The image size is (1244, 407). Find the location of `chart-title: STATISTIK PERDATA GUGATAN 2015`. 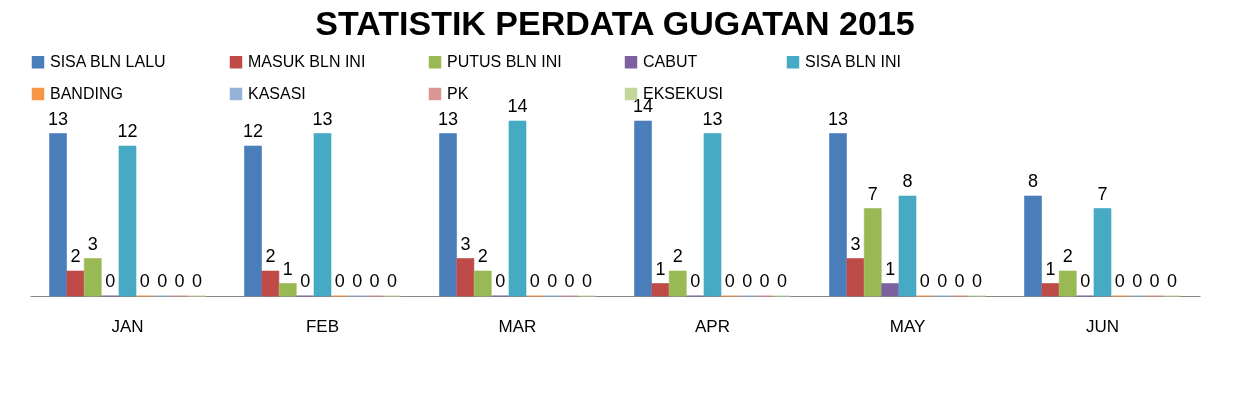

chart-title: STATISTIK PERDATA GUGATAN 2015 is located at coordinates (615, 23).